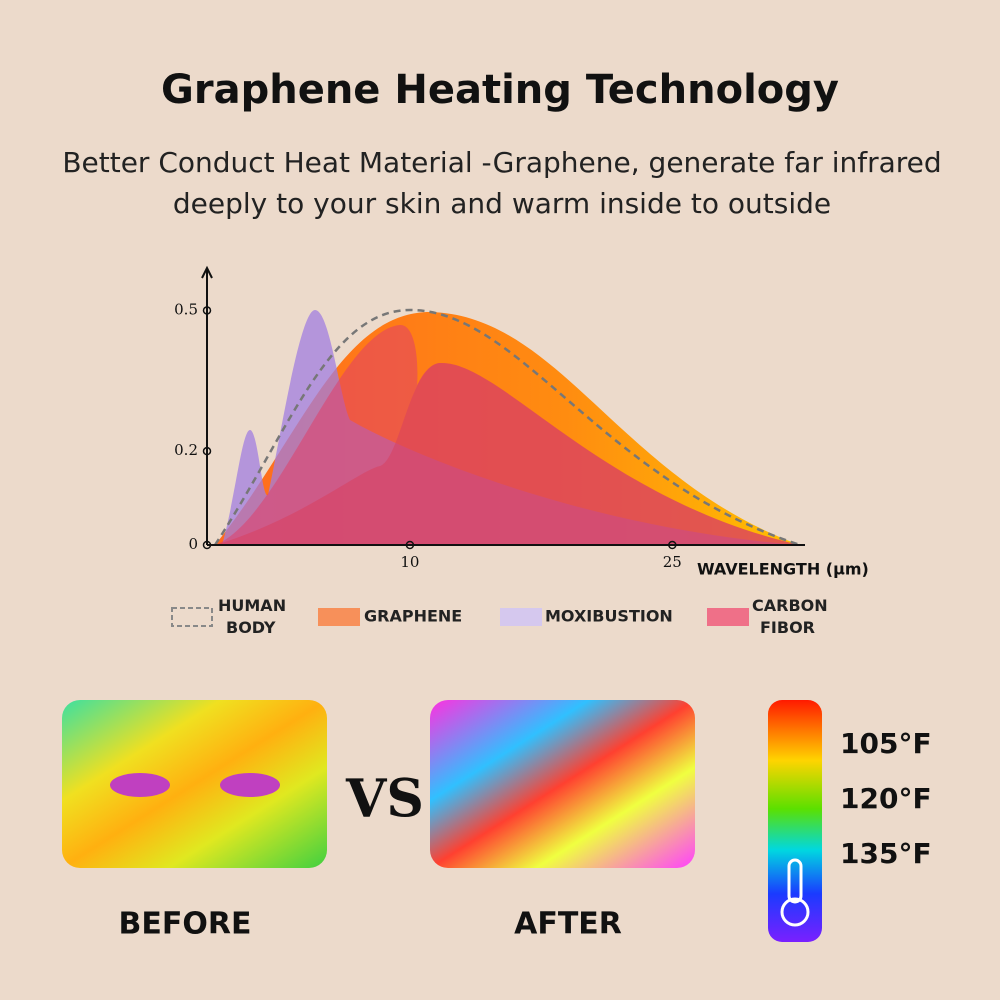  I want to click on legend, so click(460, 617).